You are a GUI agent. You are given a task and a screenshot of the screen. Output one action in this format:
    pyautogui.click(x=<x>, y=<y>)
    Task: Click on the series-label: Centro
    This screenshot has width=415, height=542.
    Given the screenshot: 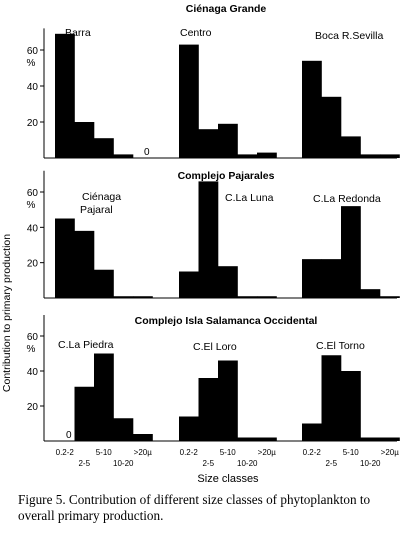 What is the action you would take?
    pyautogui.click(x=196, y=33)
    